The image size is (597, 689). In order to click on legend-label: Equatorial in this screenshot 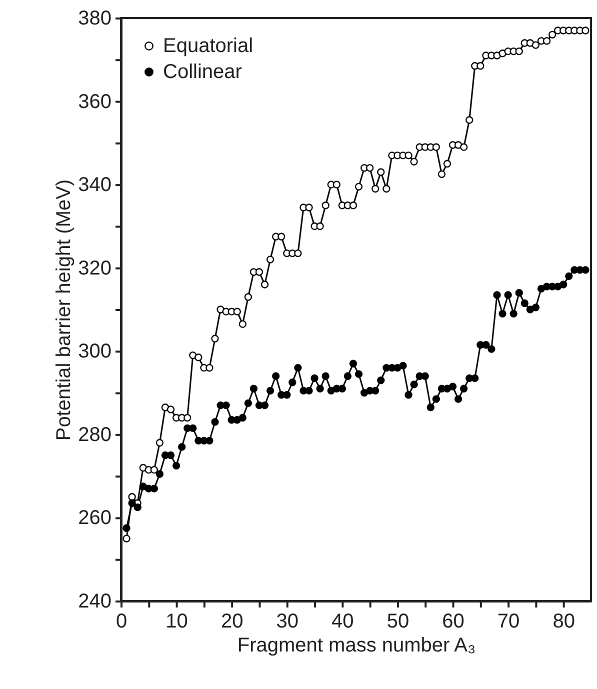, I will do `click(208, 46)`.